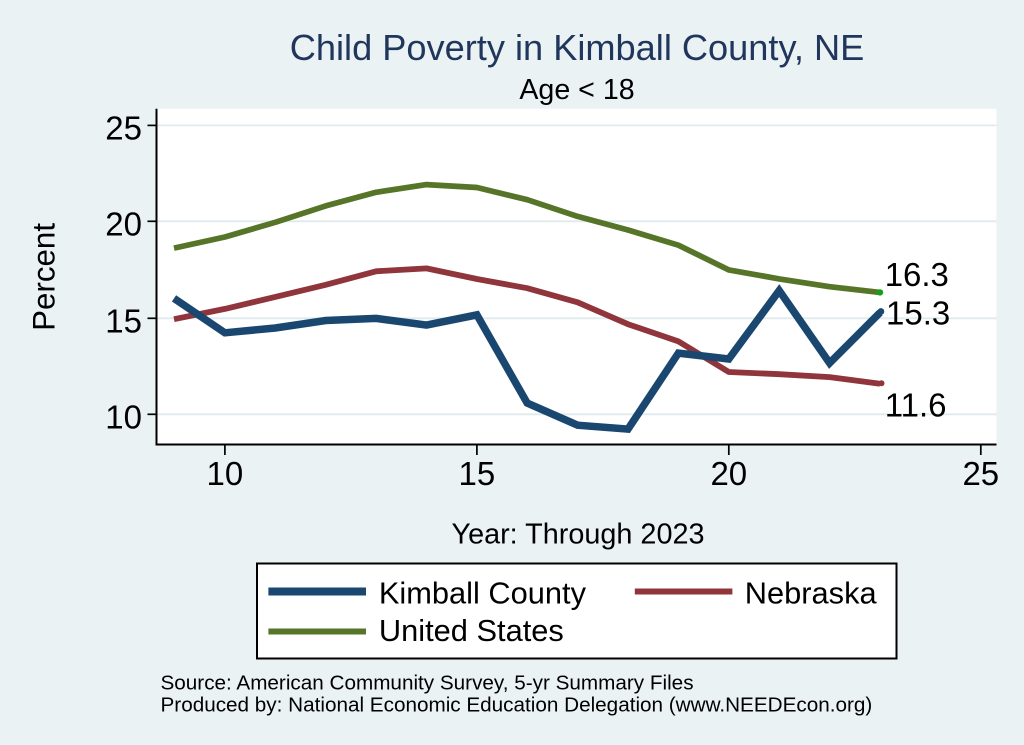  Describe the element at coordinates (916, 404) in the screenshot. I see `svg-text: 11.6` at that location.